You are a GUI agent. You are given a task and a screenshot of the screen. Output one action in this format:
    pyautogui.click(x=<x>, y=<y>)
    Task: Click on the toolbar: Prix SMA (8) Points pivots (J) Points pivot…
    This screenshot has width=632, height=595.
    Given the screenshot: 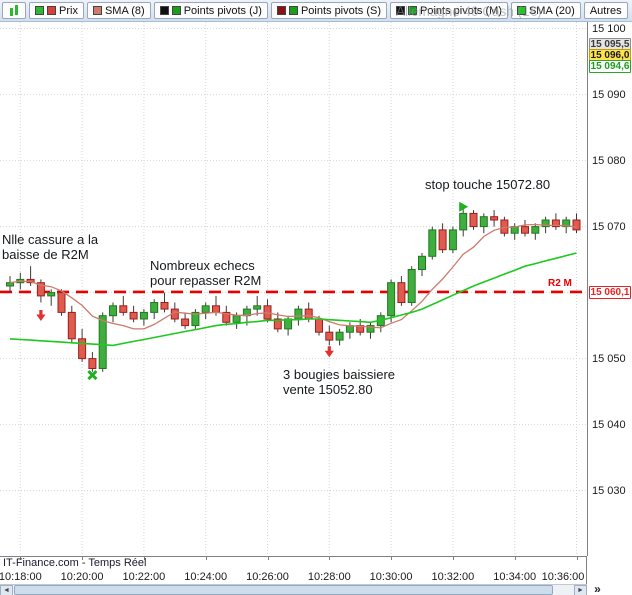 What is the action you would take?
    pyautogui.click(x=316, y=11)
    